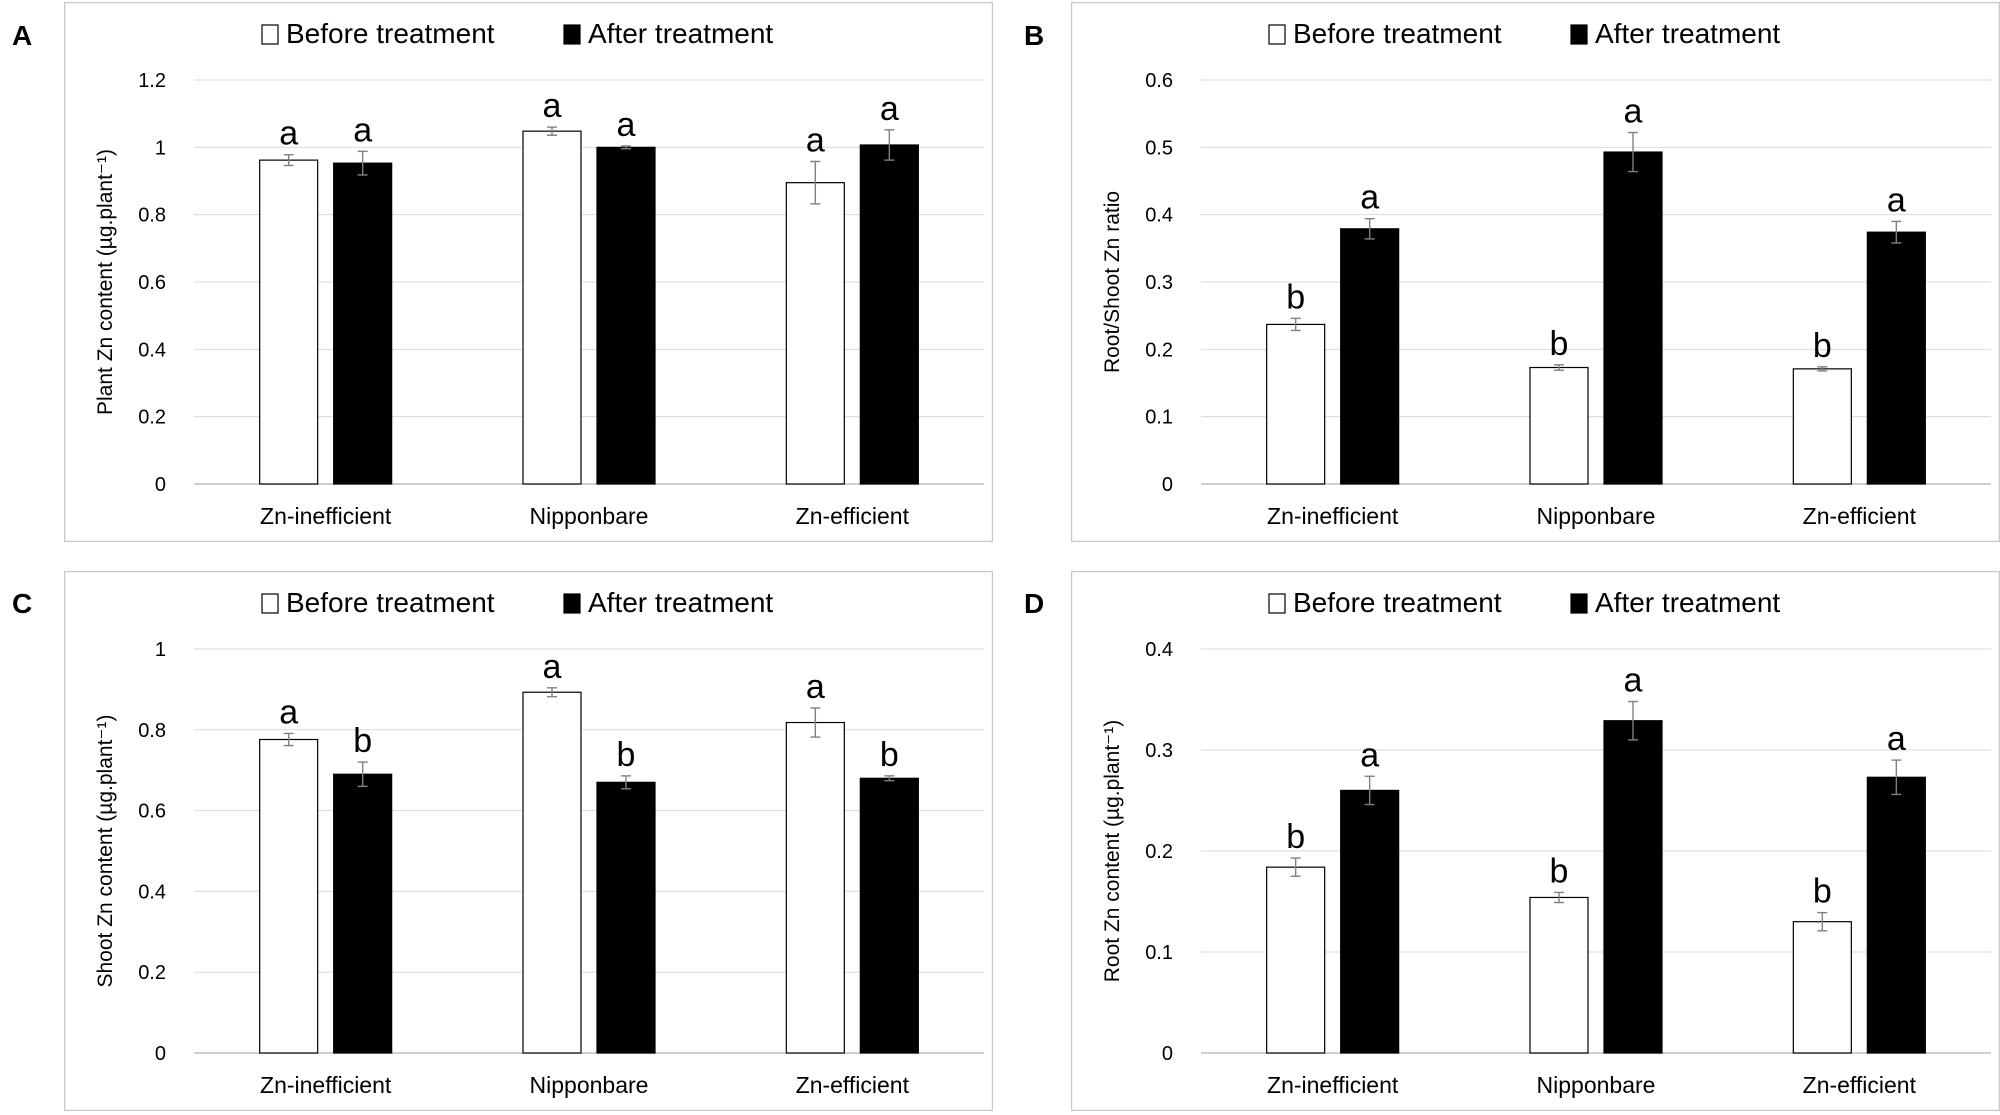 This screenshot has height=1115, width=2000. I want to click on panel-letter-a: A, so click(22, 35).